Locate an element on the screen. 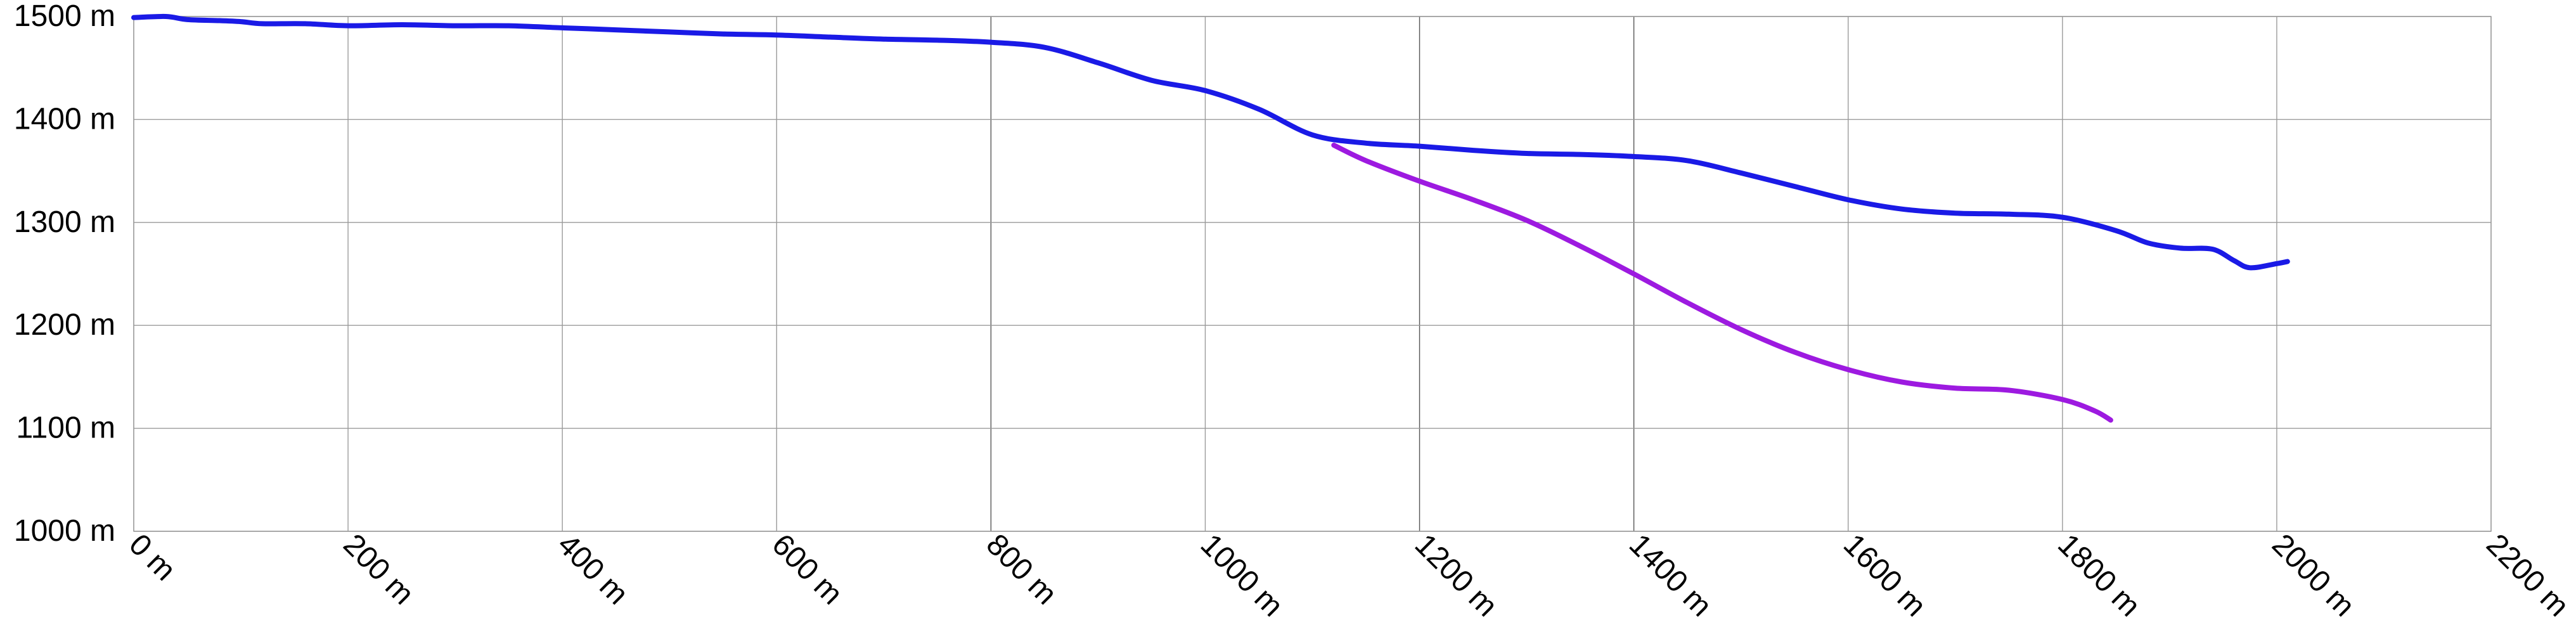  x-tick-label: 2000 m is located at coordinates (2313, 575).